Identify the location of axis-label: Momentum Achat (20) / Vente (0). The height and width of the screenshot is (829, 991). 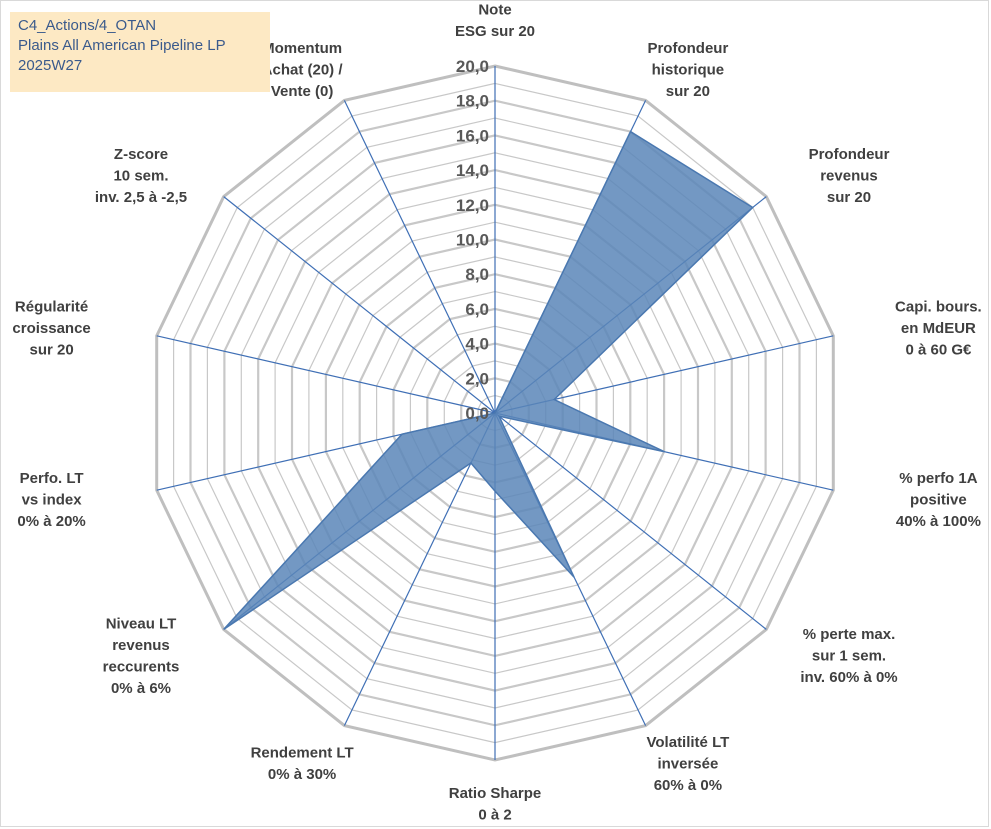
(303, 70).